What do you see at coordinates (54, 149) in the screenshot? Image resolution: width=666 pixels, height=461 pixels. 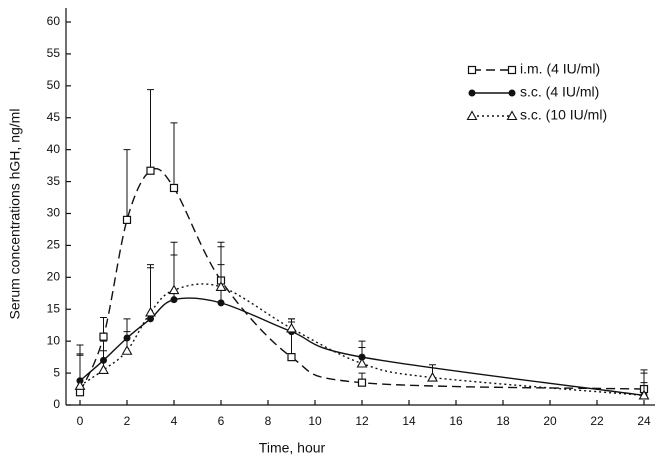 I see `y-tick-label: 40` at bounding box center [54, 149].